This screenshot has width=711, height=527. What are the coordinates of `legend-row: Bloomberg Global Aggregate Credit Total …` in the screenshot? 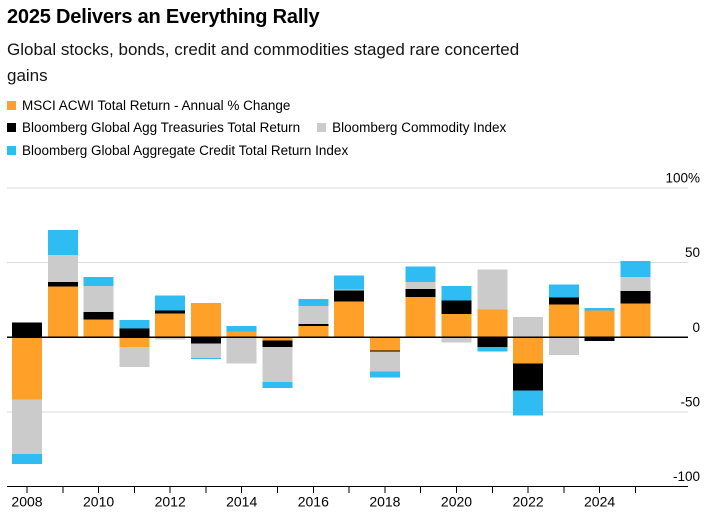 It's located at (356, 150).